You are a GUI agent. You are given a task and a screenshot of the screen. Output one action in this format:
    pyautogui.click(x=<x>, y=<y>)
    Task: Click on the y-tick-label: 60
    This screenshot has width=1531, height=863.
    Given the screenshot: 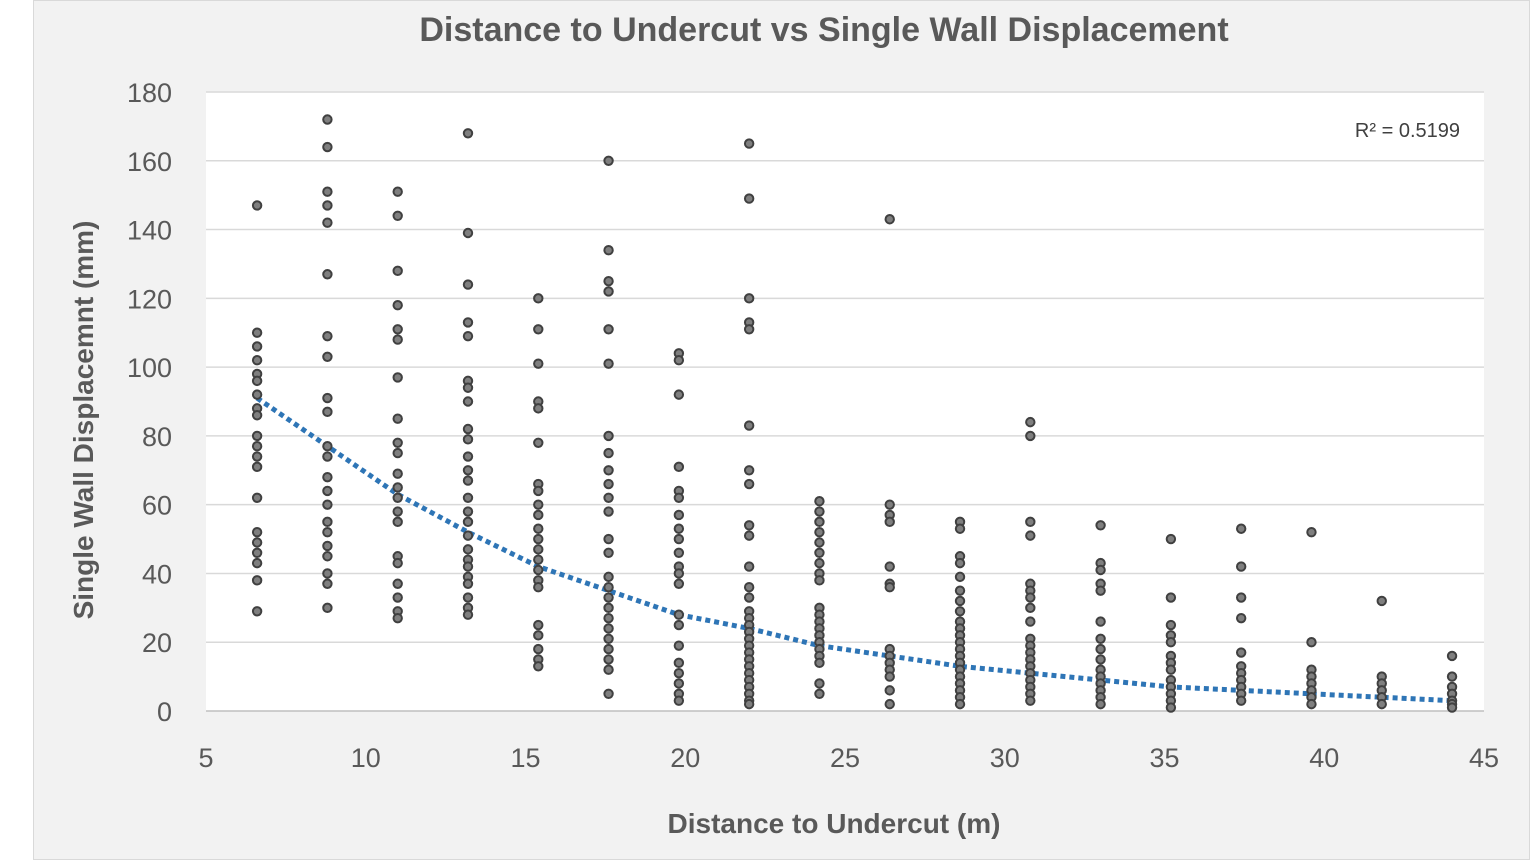 What is the action you would take?
    pyautogui.click(x=157, y=506)
    